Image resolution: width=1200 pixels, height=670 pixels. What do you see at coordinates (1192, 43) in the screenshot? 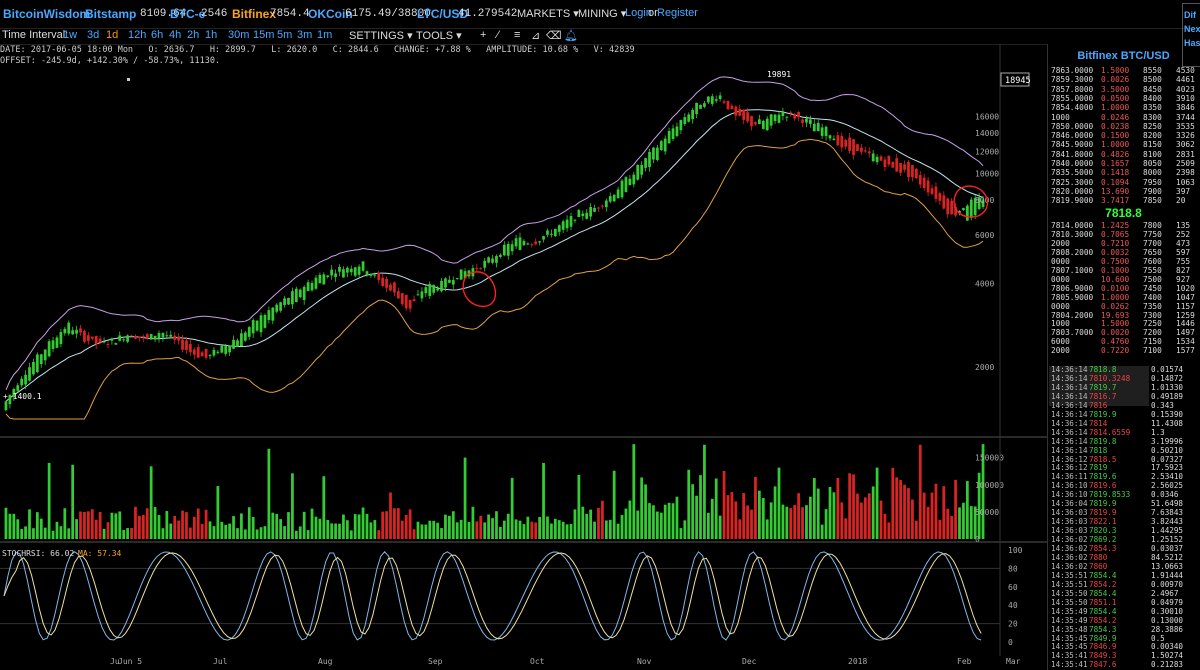
I see `side-link-has: Has` at bounding box center [1192, 43].